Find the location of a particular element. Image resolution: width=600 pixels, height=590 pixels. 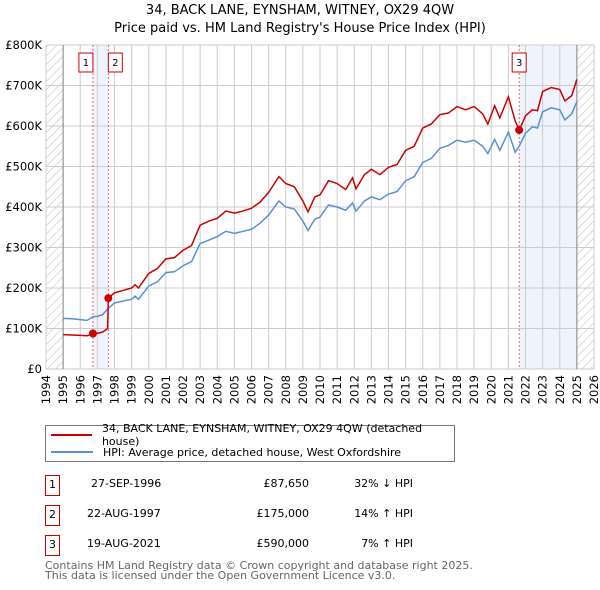

x-tick-label: 2019 is located at coordinates (474, 389).